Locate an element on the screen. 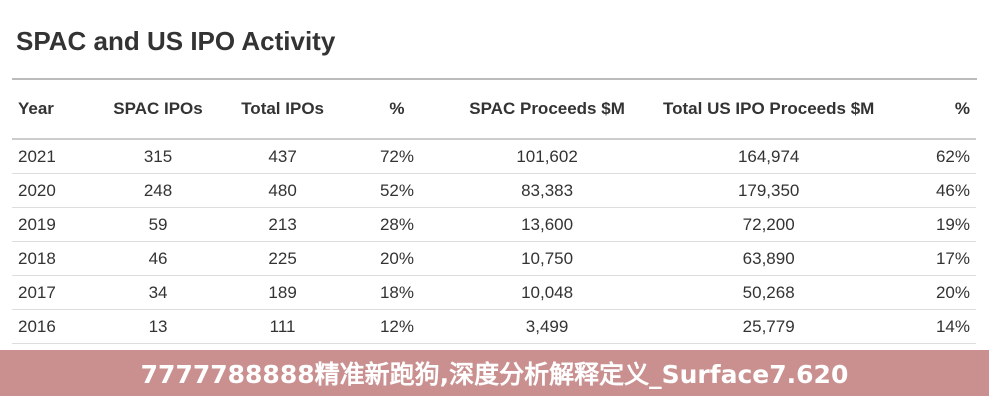 The height and width of the screenshot is (400, 989). table-cell: 2021 is located at coordinates (54, 156).